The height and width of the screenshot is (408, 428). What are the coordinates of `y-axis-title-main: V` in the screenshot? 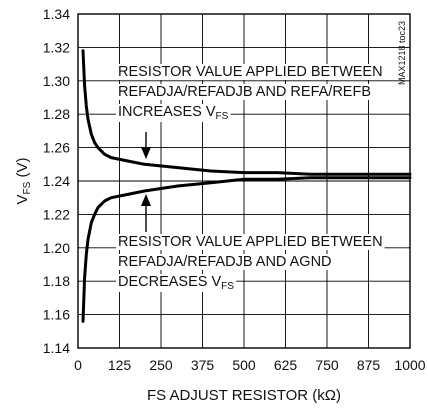 It's located at (22, 199).